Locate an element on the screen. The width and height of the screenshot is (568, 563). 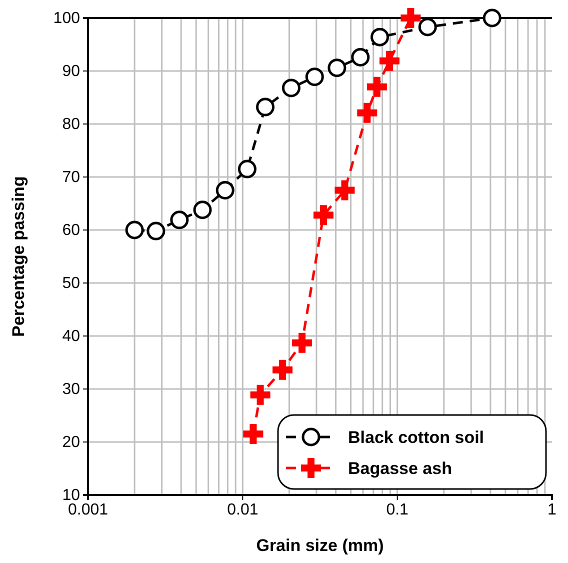
y-tick-label: 30 is located at coordinates (71, 389).